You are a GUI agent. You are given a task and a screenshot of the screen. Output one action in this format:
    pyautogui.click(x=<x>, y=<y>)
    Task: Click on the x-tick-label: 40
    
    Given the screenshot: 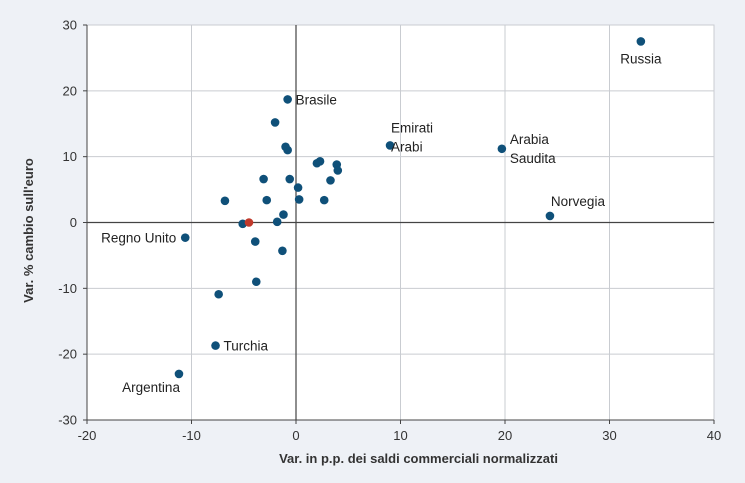 What is the action you would take?
    pyautogui.click(x=714, y=435)
    